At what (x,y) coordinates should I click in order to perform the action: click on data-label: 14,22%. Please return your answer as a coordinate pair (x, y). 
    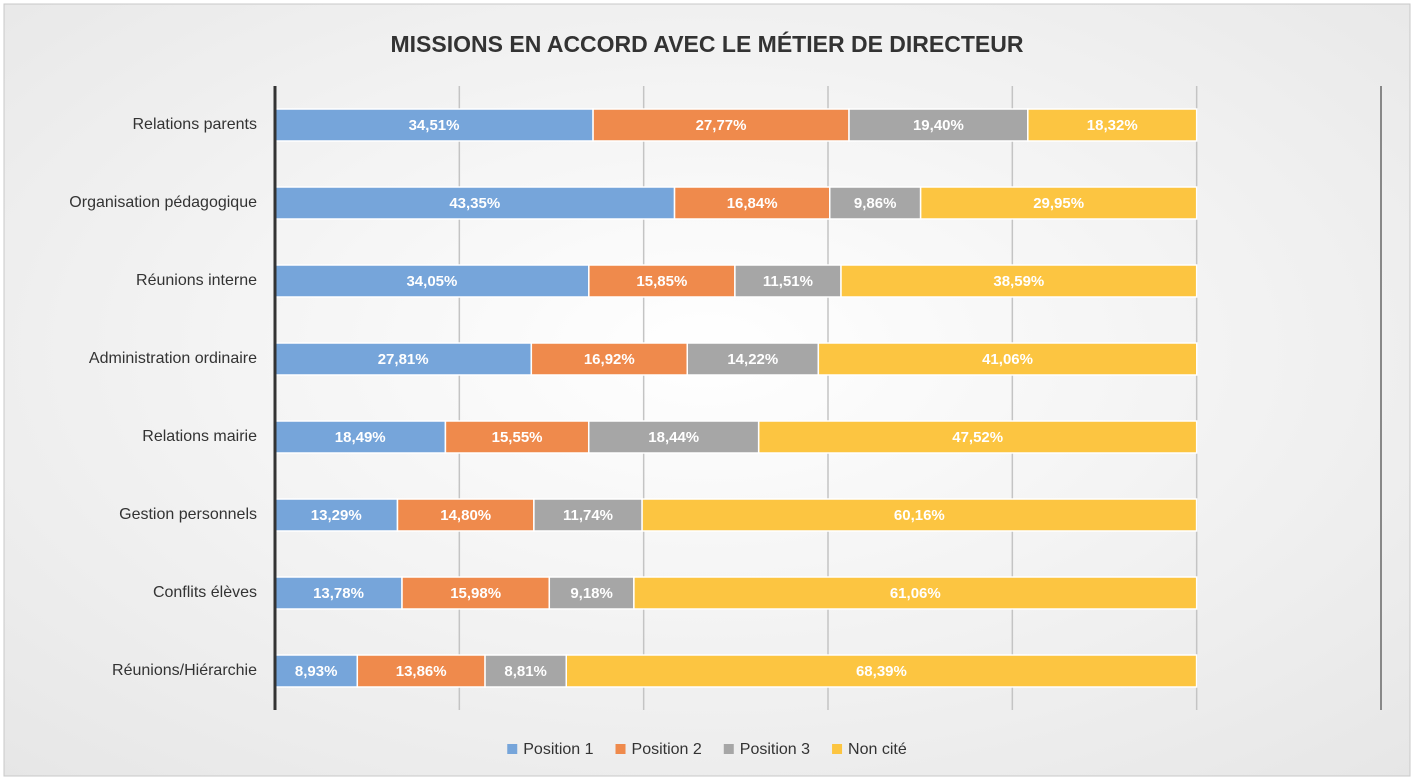
    Looking at the image, I should click on (752, 359).